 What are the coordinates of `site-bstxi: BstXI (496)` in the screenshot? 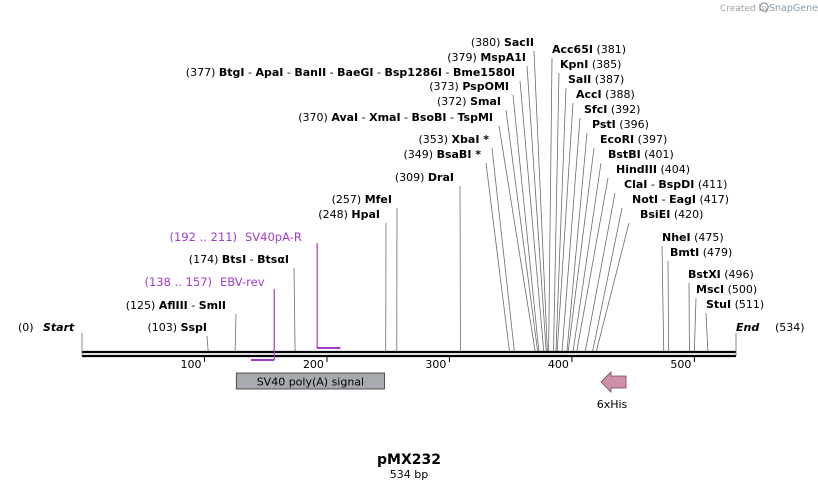 It's located at (721, 310).